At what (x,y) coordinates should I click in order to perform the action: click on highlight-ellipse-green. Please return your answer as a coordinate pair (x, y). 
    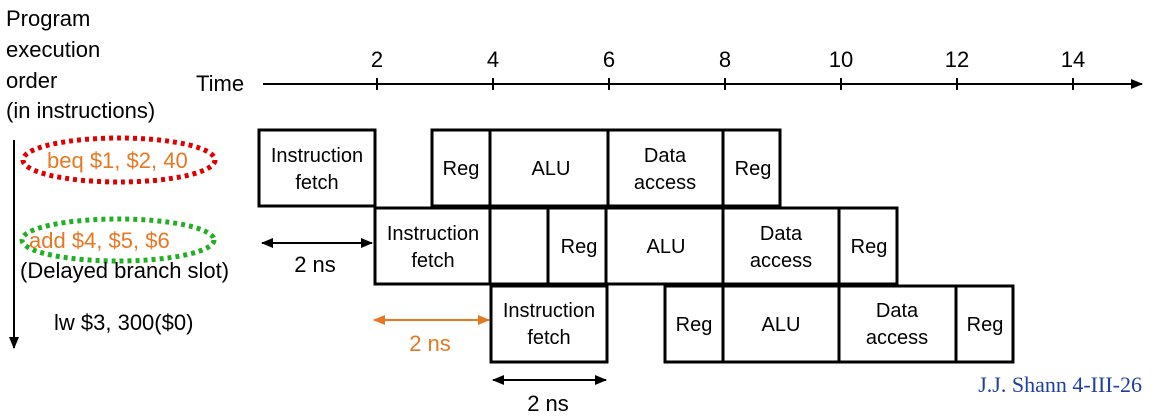
    Looking at the image, I should click on (118, 240).